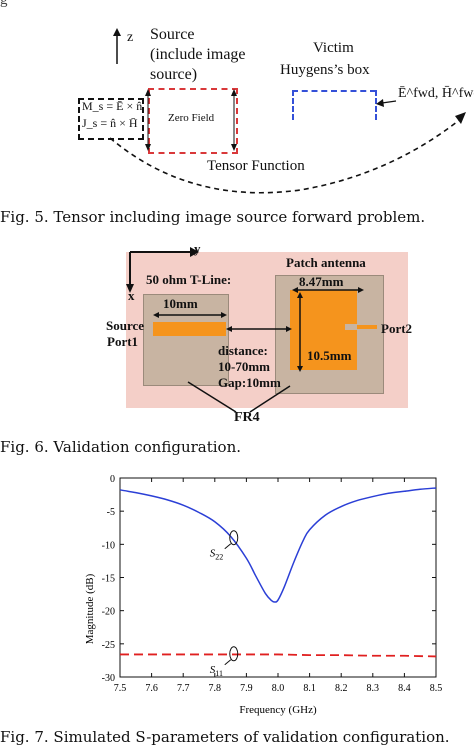 The width and height of the screenshot is (474, 746). What do you see at coordinates (397, 328) in the screenshot?
I see `port2-label: Port2` at bounding box center [397, 328].